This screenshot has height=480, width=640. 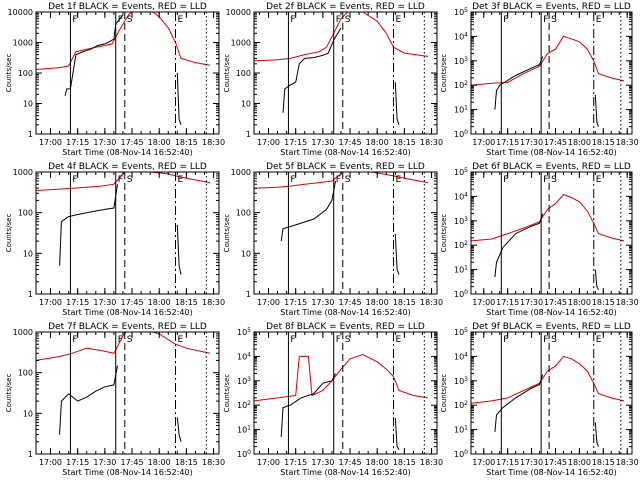 I want to click on panel-title: Det 1f BLACK = Events, RED = LLD, so click(x=127, y=7).